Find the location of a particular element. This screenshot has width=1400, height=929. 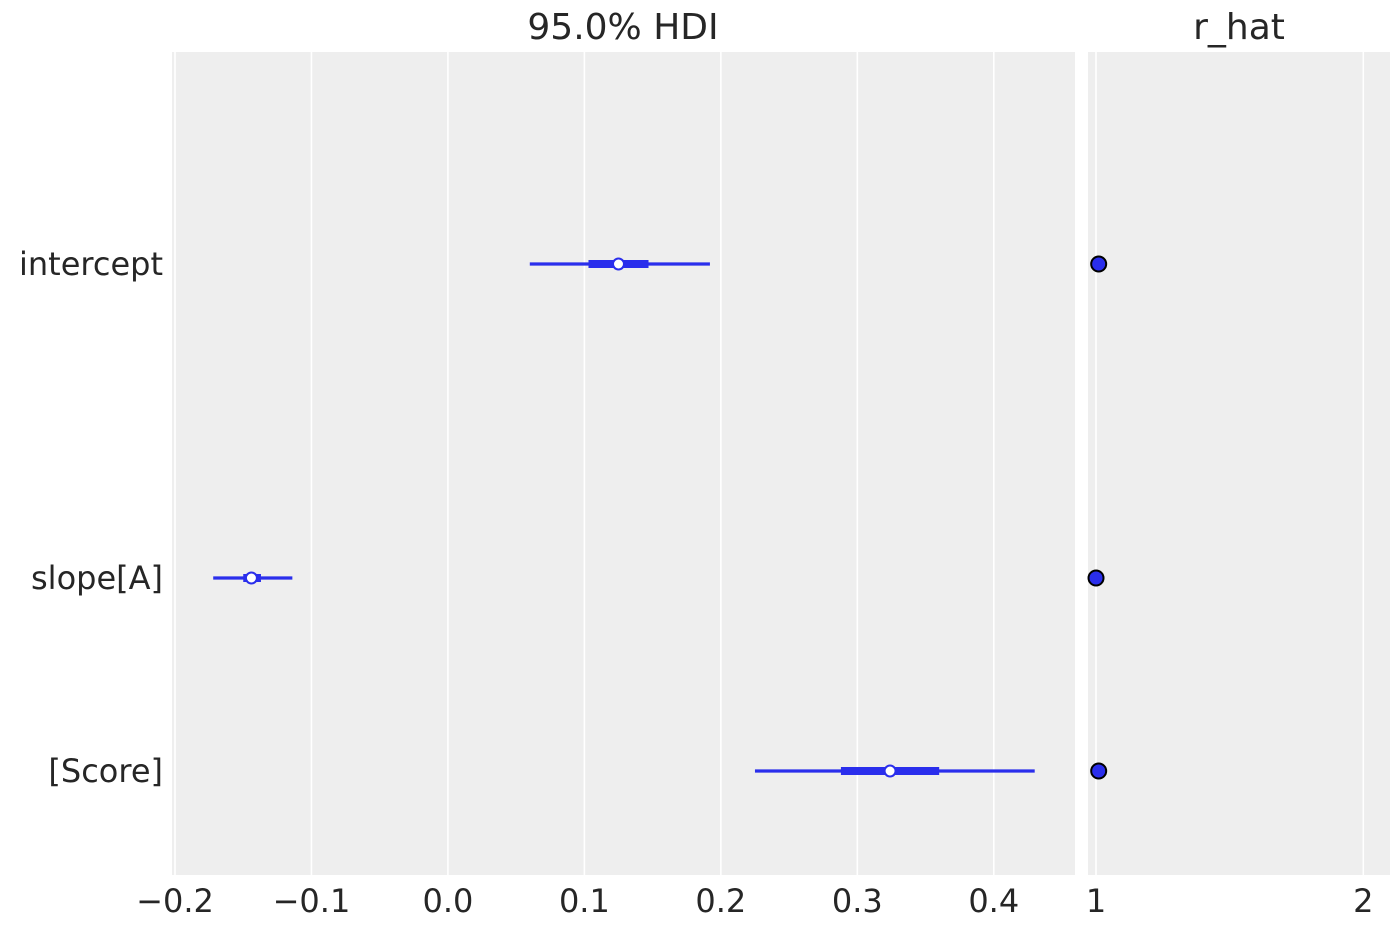

hdi-panel-title: 95.0% HDI is located at coordinates (622, 27).